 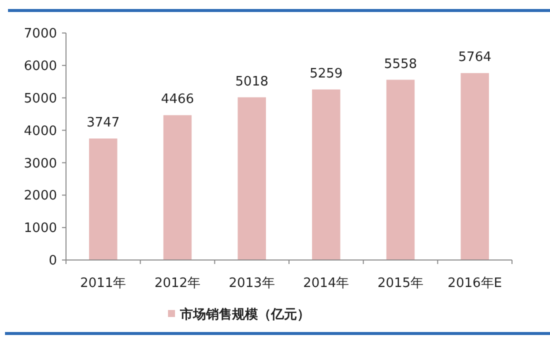 I want to click on y-tick-label: 0, so click(x=52, y=261).